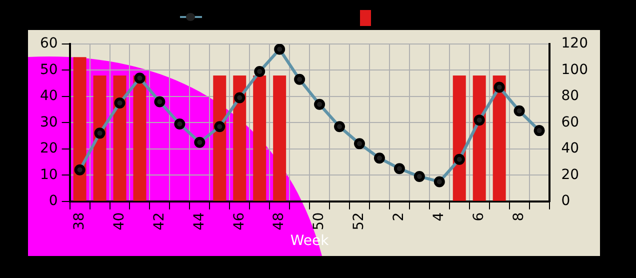 The image size is (636, 278). What do you see at coordinates (574, 44) in the screenshot?
I see `y2-tick-label: 120` at bounding box center [574, 44].